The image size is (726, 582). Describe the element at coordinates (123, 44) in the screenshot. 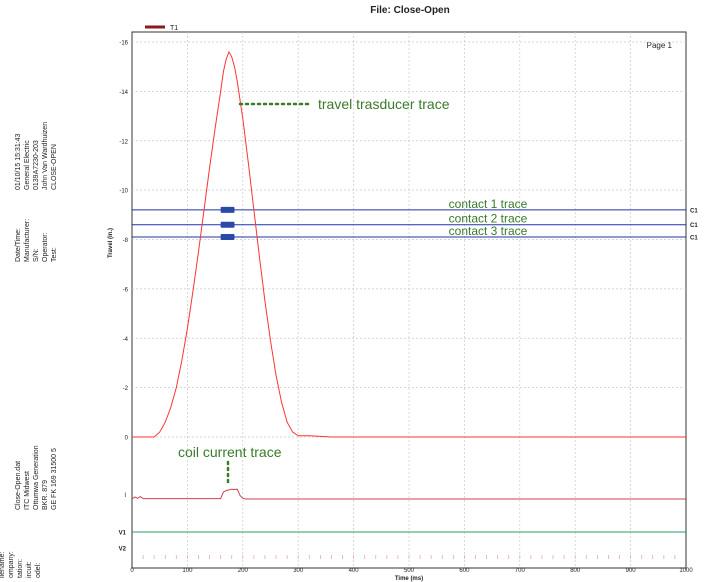

I see `y-tick-label-8: -16` at that location.